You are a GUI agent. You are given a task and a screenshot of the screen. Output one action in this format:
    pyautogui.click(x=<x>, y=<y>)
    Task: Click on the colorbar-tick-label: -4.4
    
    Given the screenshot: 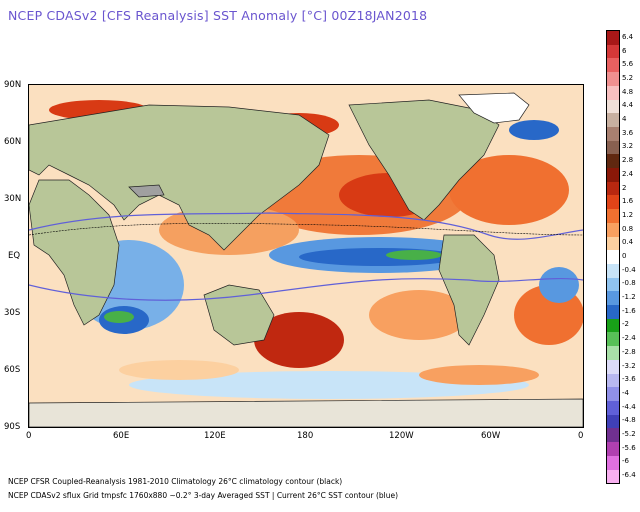 What is the action you would take?
    pyautogui.click(x=629, y=406)
    